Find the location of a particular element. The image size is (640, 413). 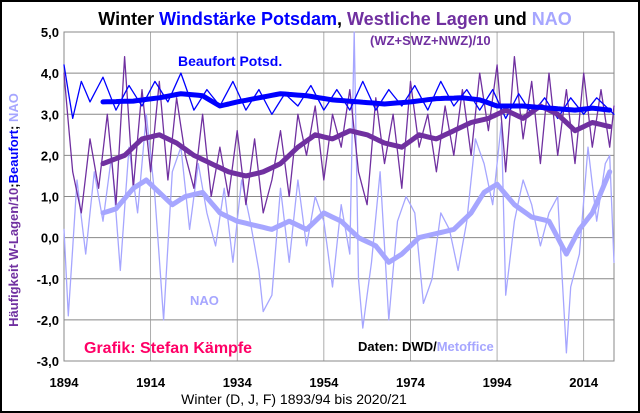

y-tick-label: 0,0 is located at coordinates (50, 238).